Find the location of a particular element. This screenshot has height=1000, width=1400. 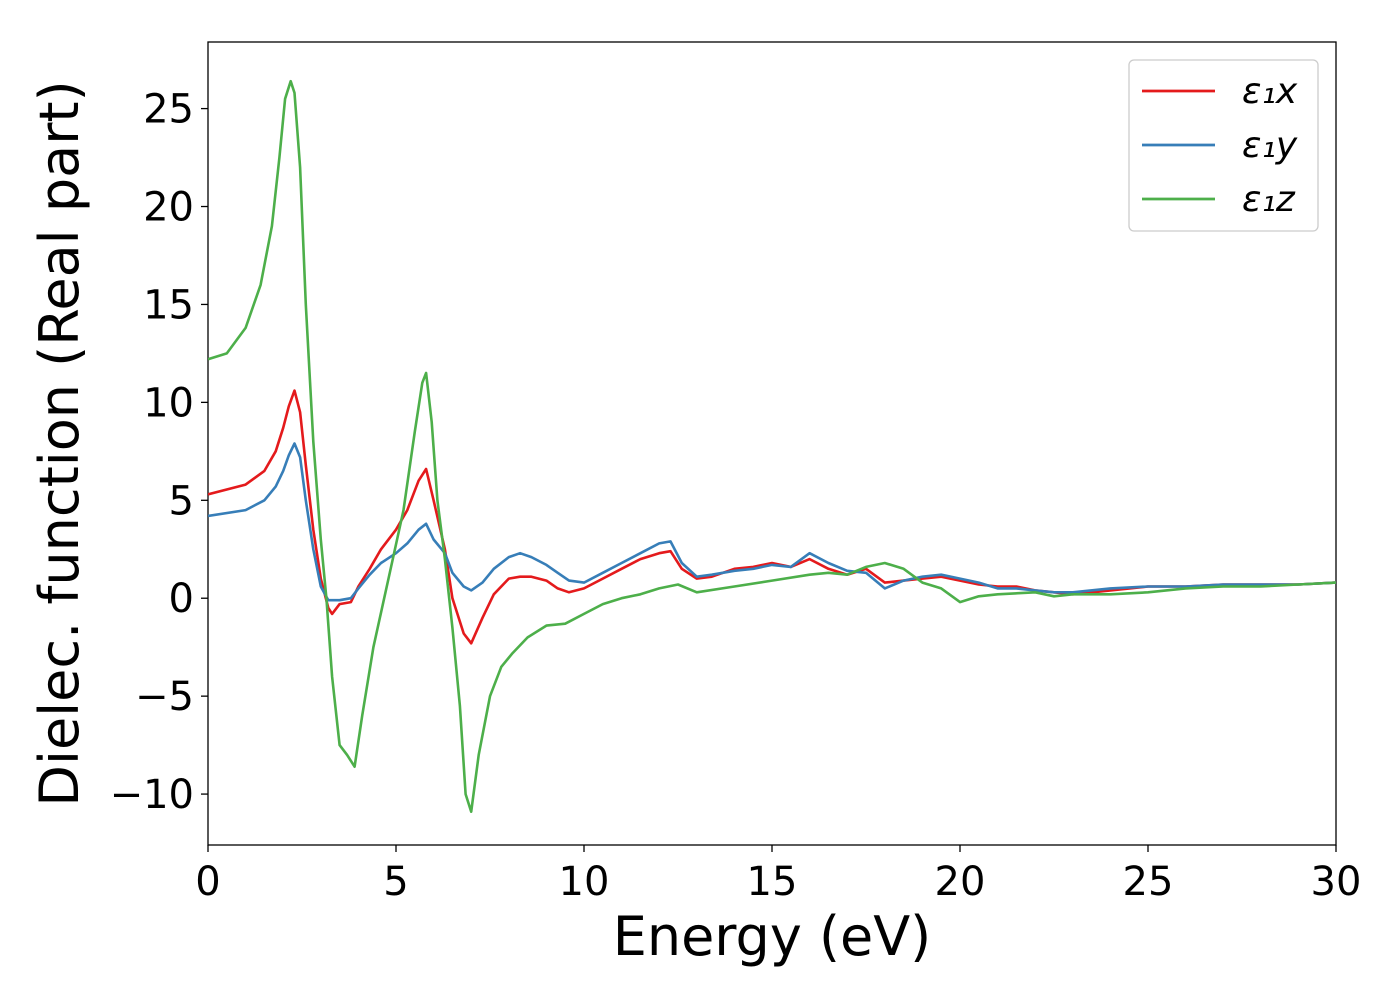

x-tick-label: 5 is located at coordinates (395, 882).